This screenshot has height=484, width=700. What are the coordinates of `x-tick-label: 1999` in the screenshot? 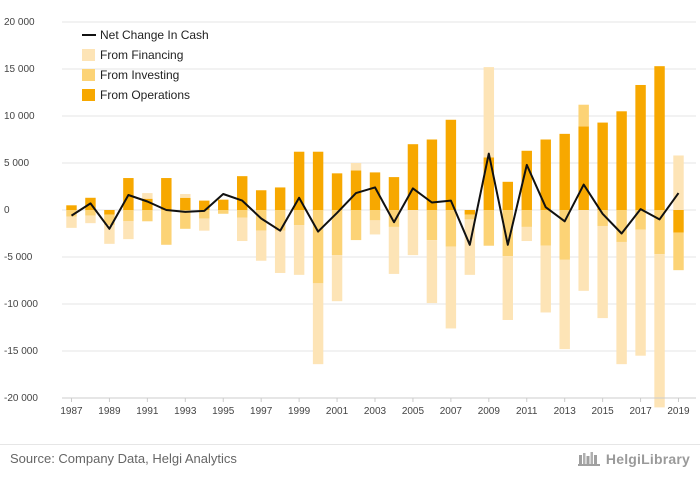 It's located at (299, 411).